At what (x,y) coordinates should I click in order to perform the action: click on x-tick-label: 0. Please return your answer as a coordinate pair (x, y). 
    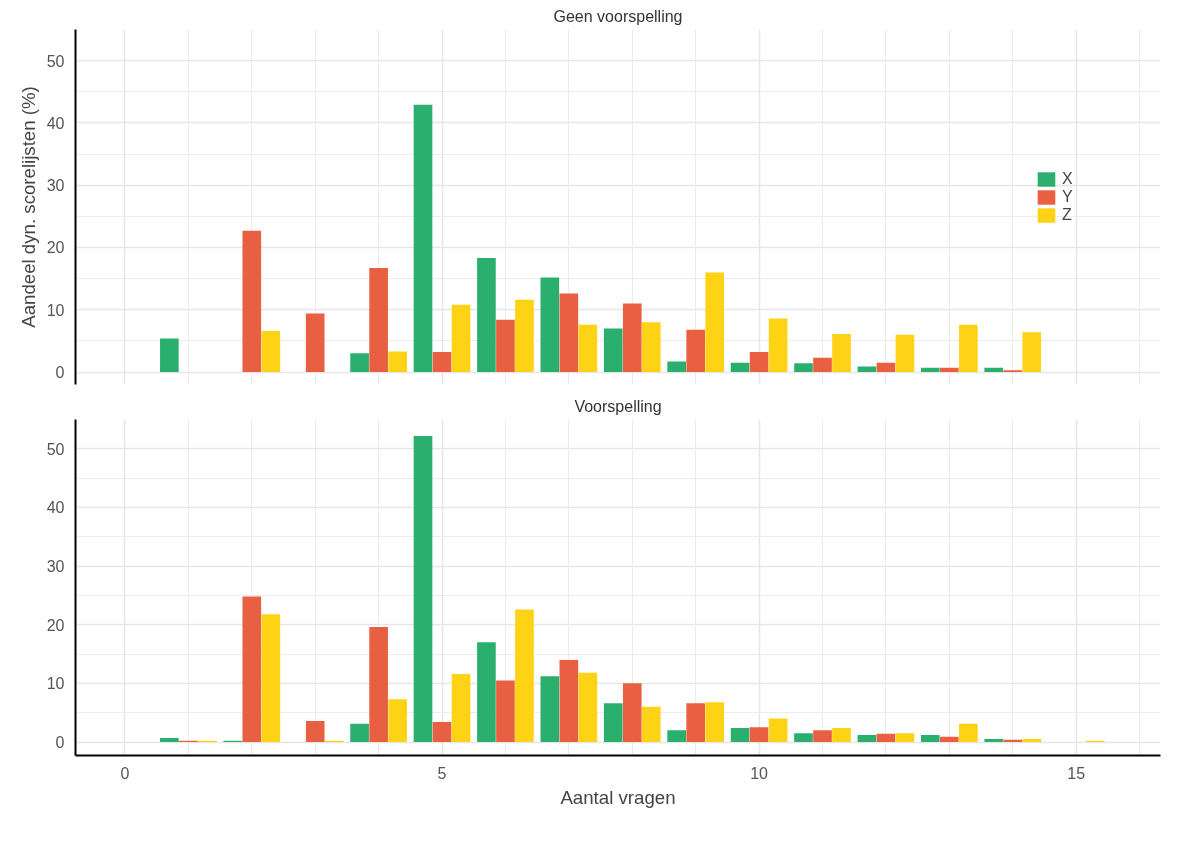
    Looking at the image, I should click on (125, 773).